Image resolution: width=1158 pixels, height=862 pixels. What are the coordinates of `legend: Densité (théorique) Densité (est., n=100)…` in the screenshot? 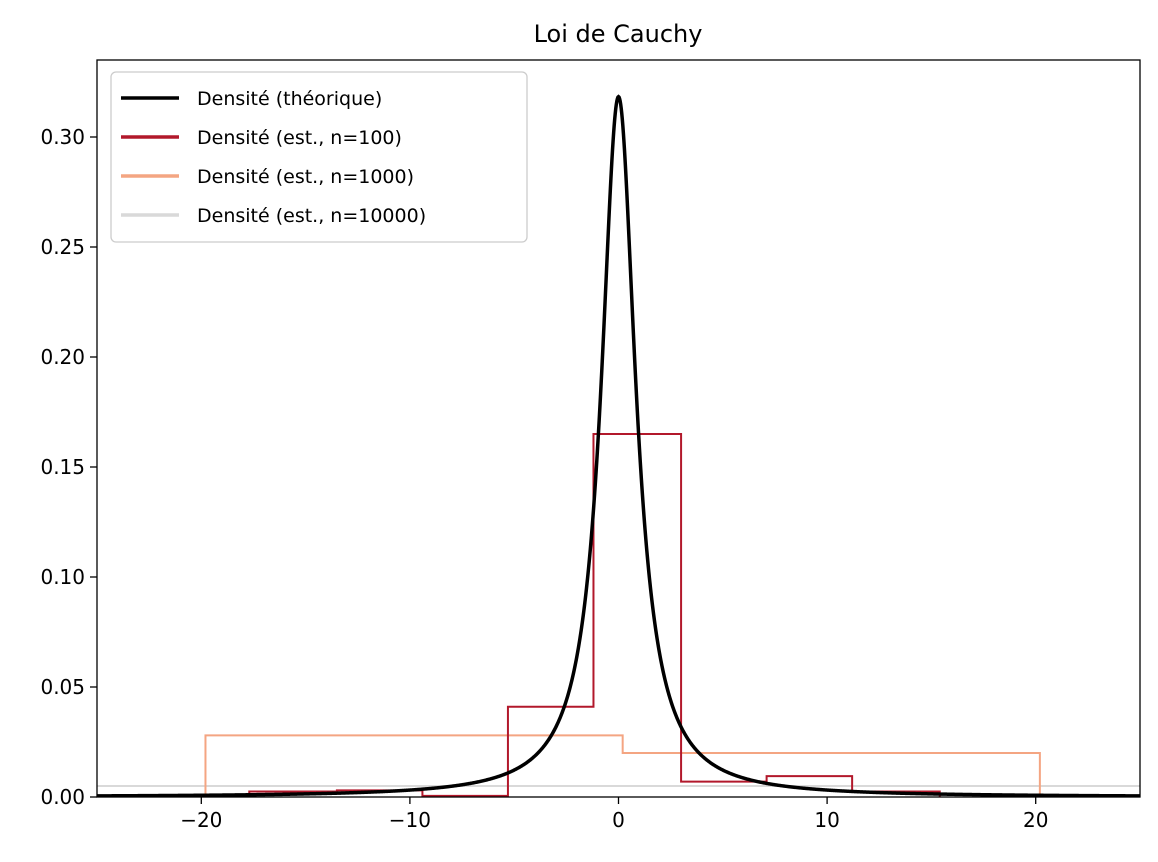 It's located at (319, 157).